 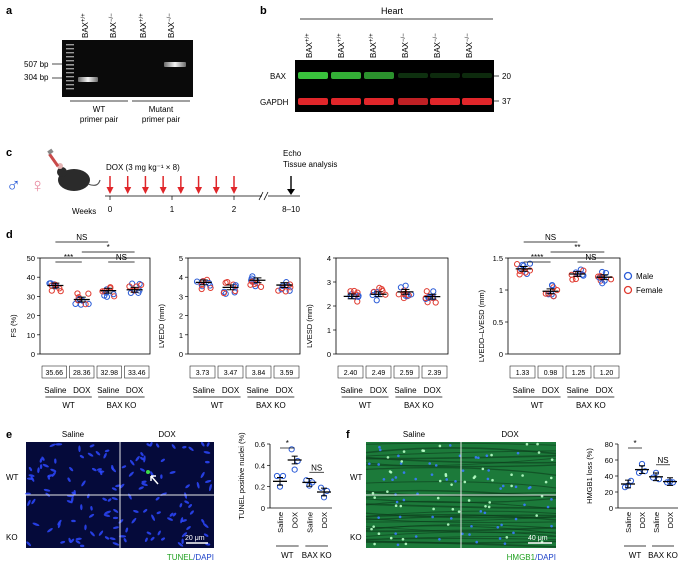 I want to click on gel-lane-label-1: BAX+/+, so click(x=85, y=25).